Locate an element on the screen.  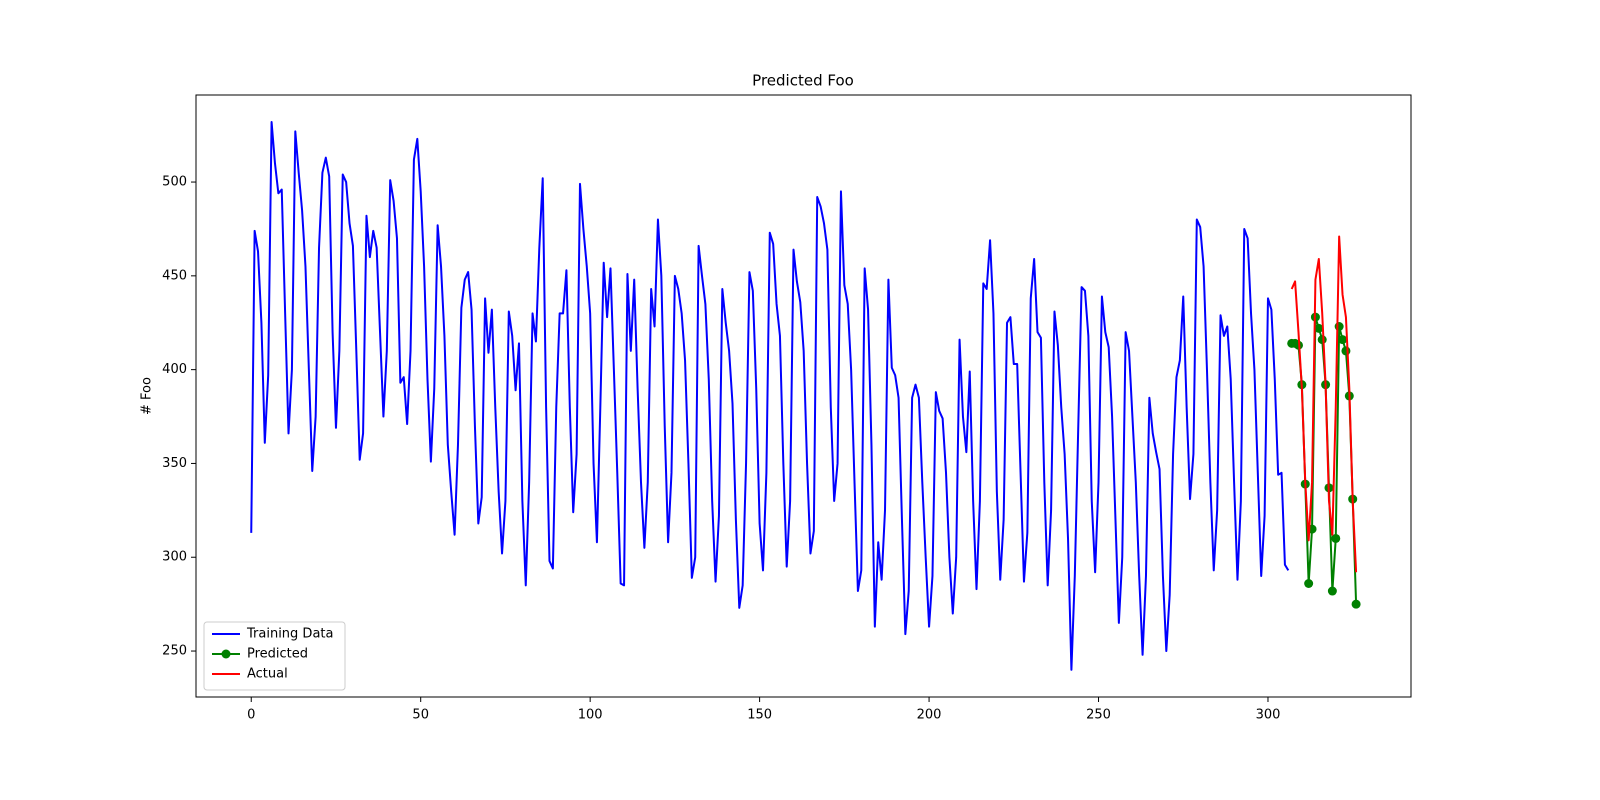
x-tick-label: 200 is located at coordinates (929, 715).